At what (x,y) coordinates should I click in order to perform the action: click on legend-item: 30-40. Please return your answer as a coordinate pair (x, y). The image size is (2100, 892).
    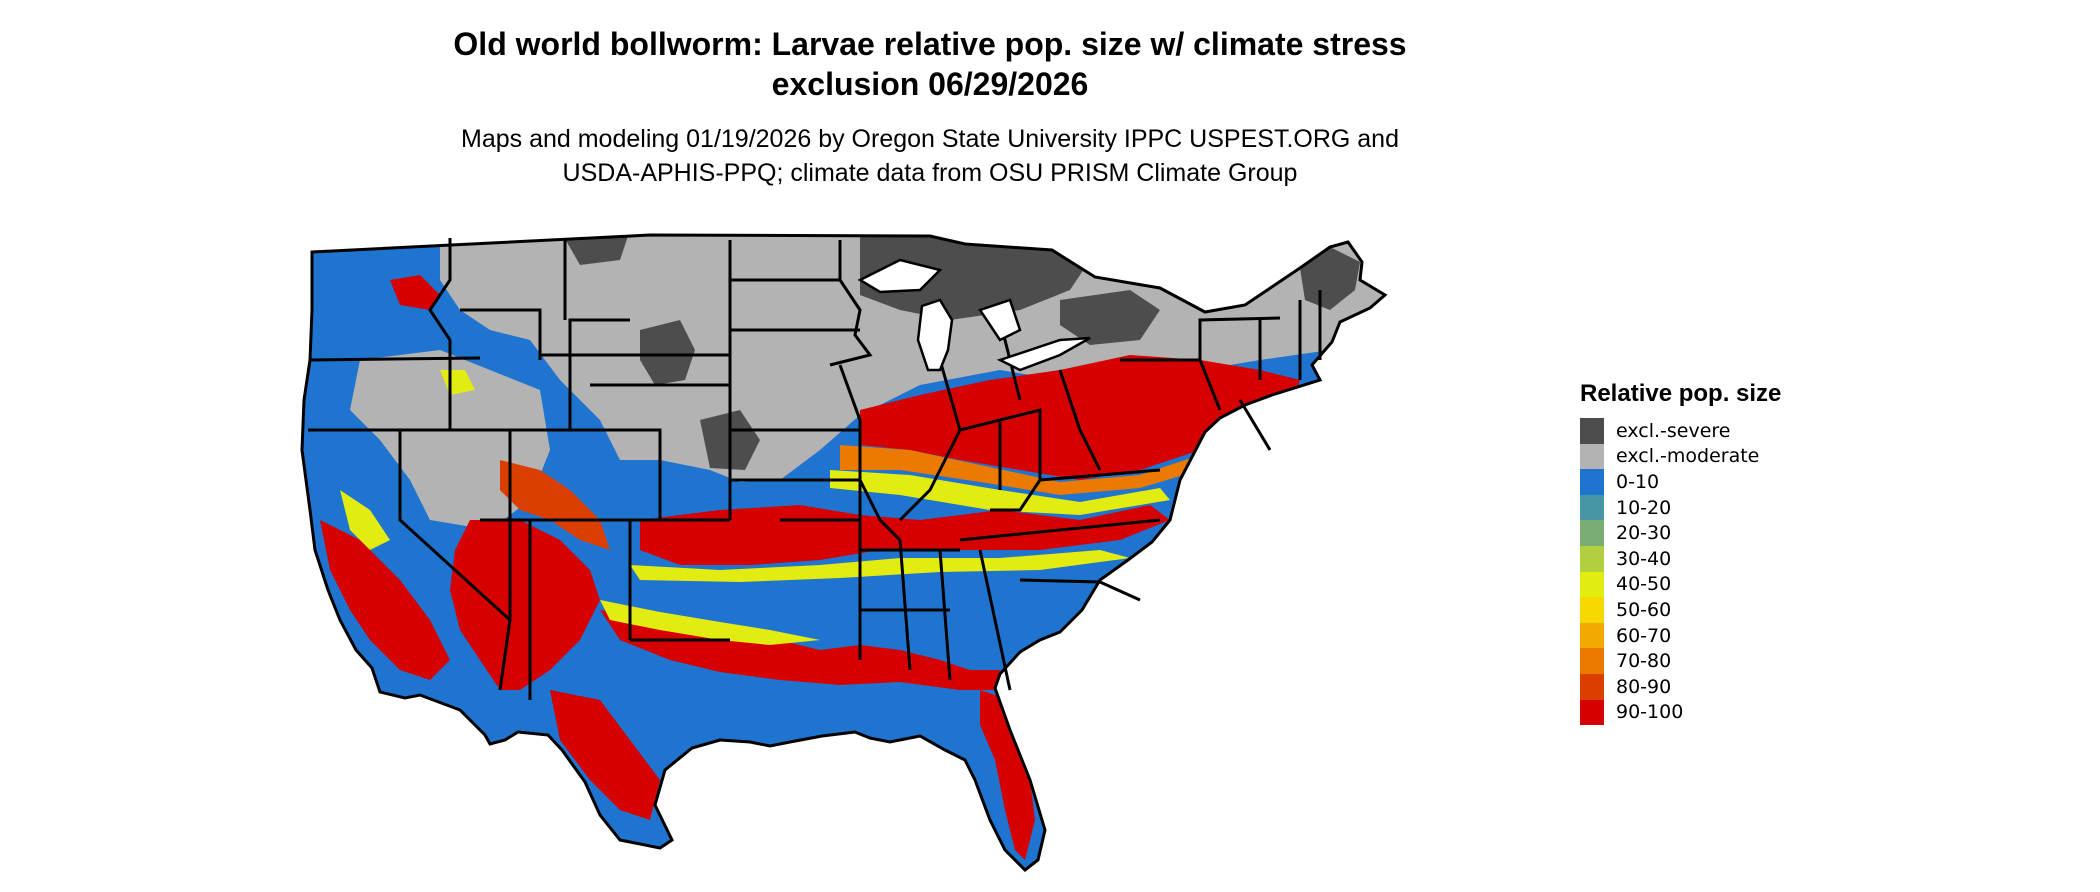
    Looking at the image, I should click on (1680, 558).